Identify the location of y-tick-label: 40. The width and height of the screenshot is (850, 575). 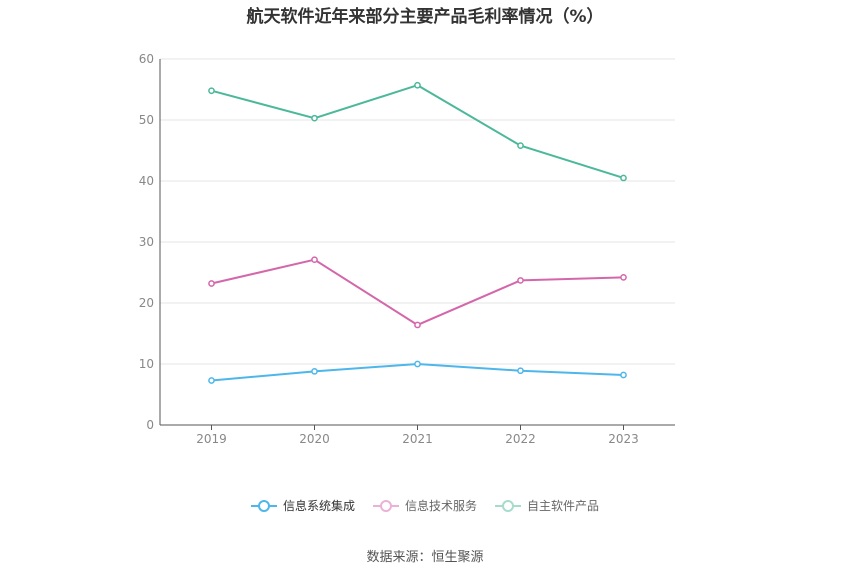
(146, 181).